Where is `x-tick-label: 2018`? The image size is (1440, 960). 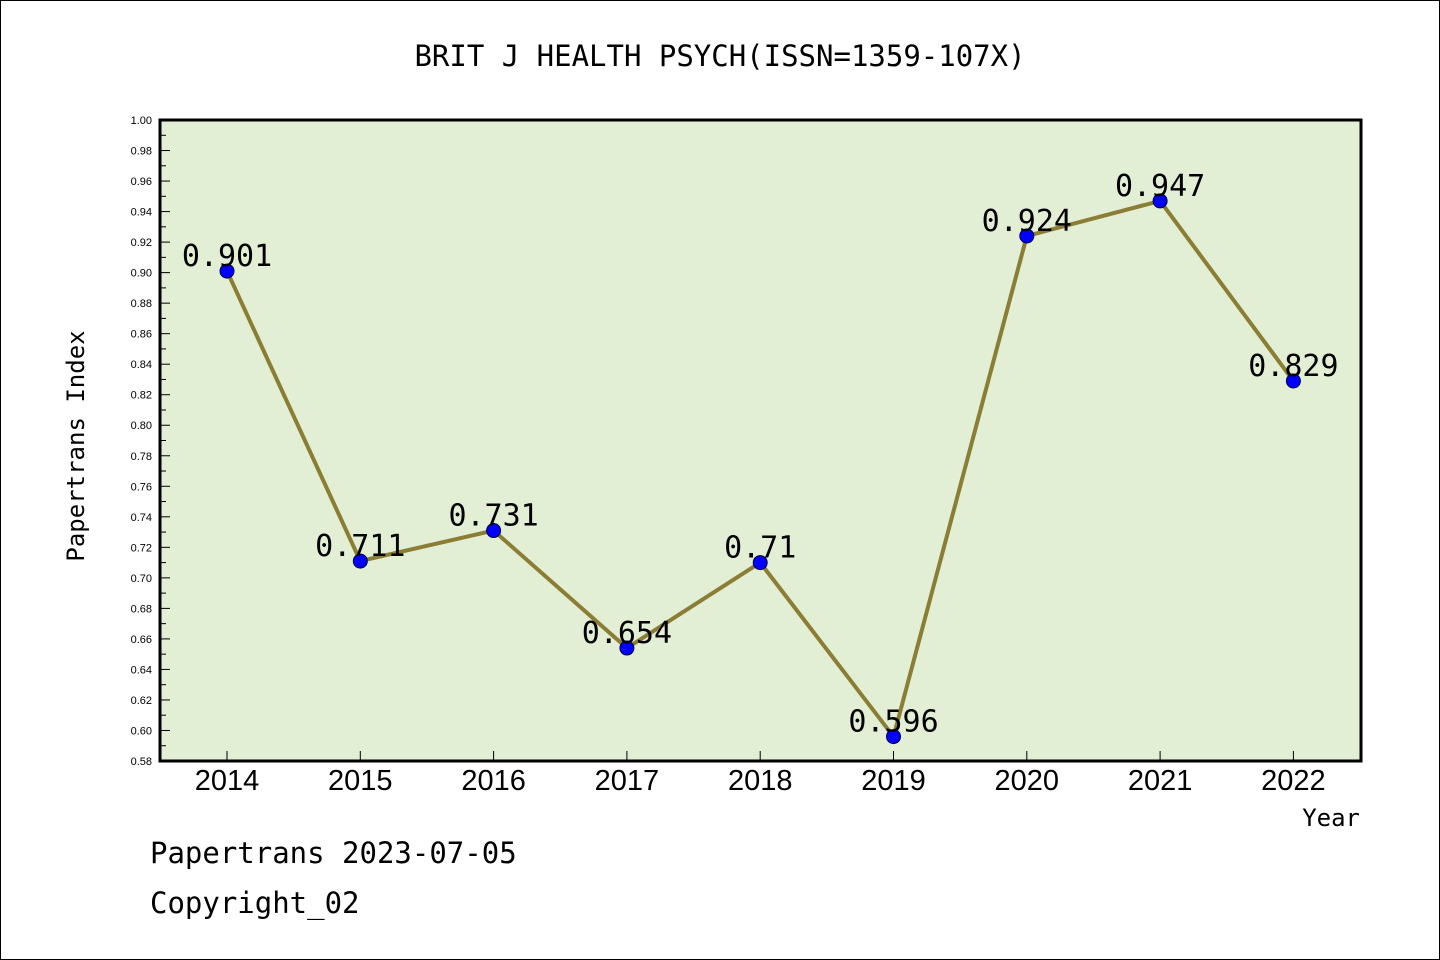
x-tick-label: 2018 is located at coordinates (760, 781).